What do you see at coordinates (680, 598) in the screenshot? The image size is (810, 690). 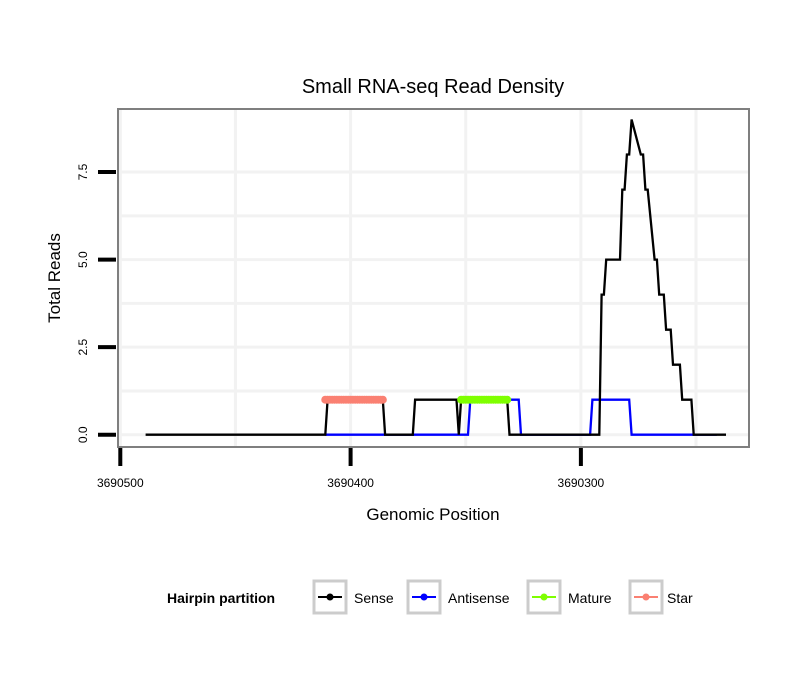 I see `legend-label: Star` at bounding box center [680, 598].